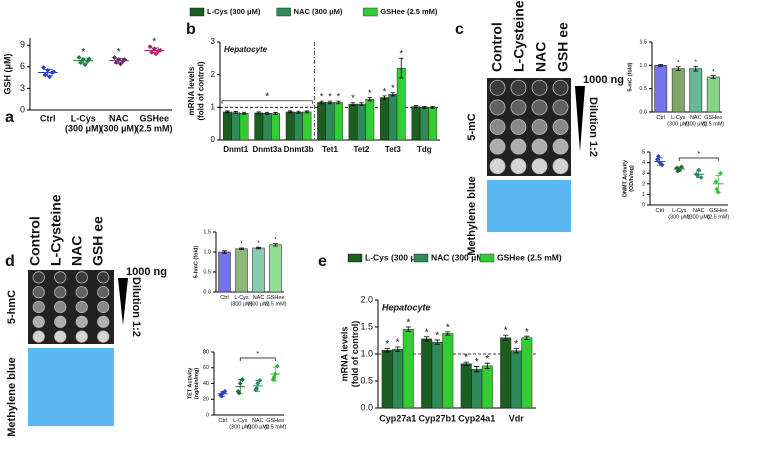 This screenshot has width=758, height=450. Describe the element at coordinates (10, 261) in the screenshot. I see `panel-label: d` at that location.